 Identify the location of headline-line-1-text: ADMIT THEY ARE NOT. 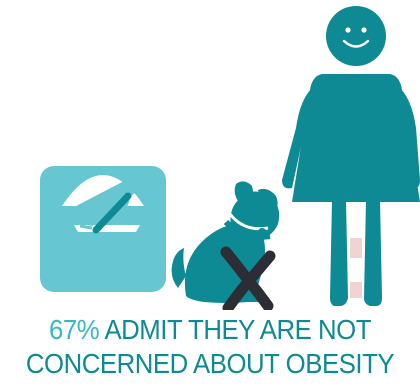
(235, 329).